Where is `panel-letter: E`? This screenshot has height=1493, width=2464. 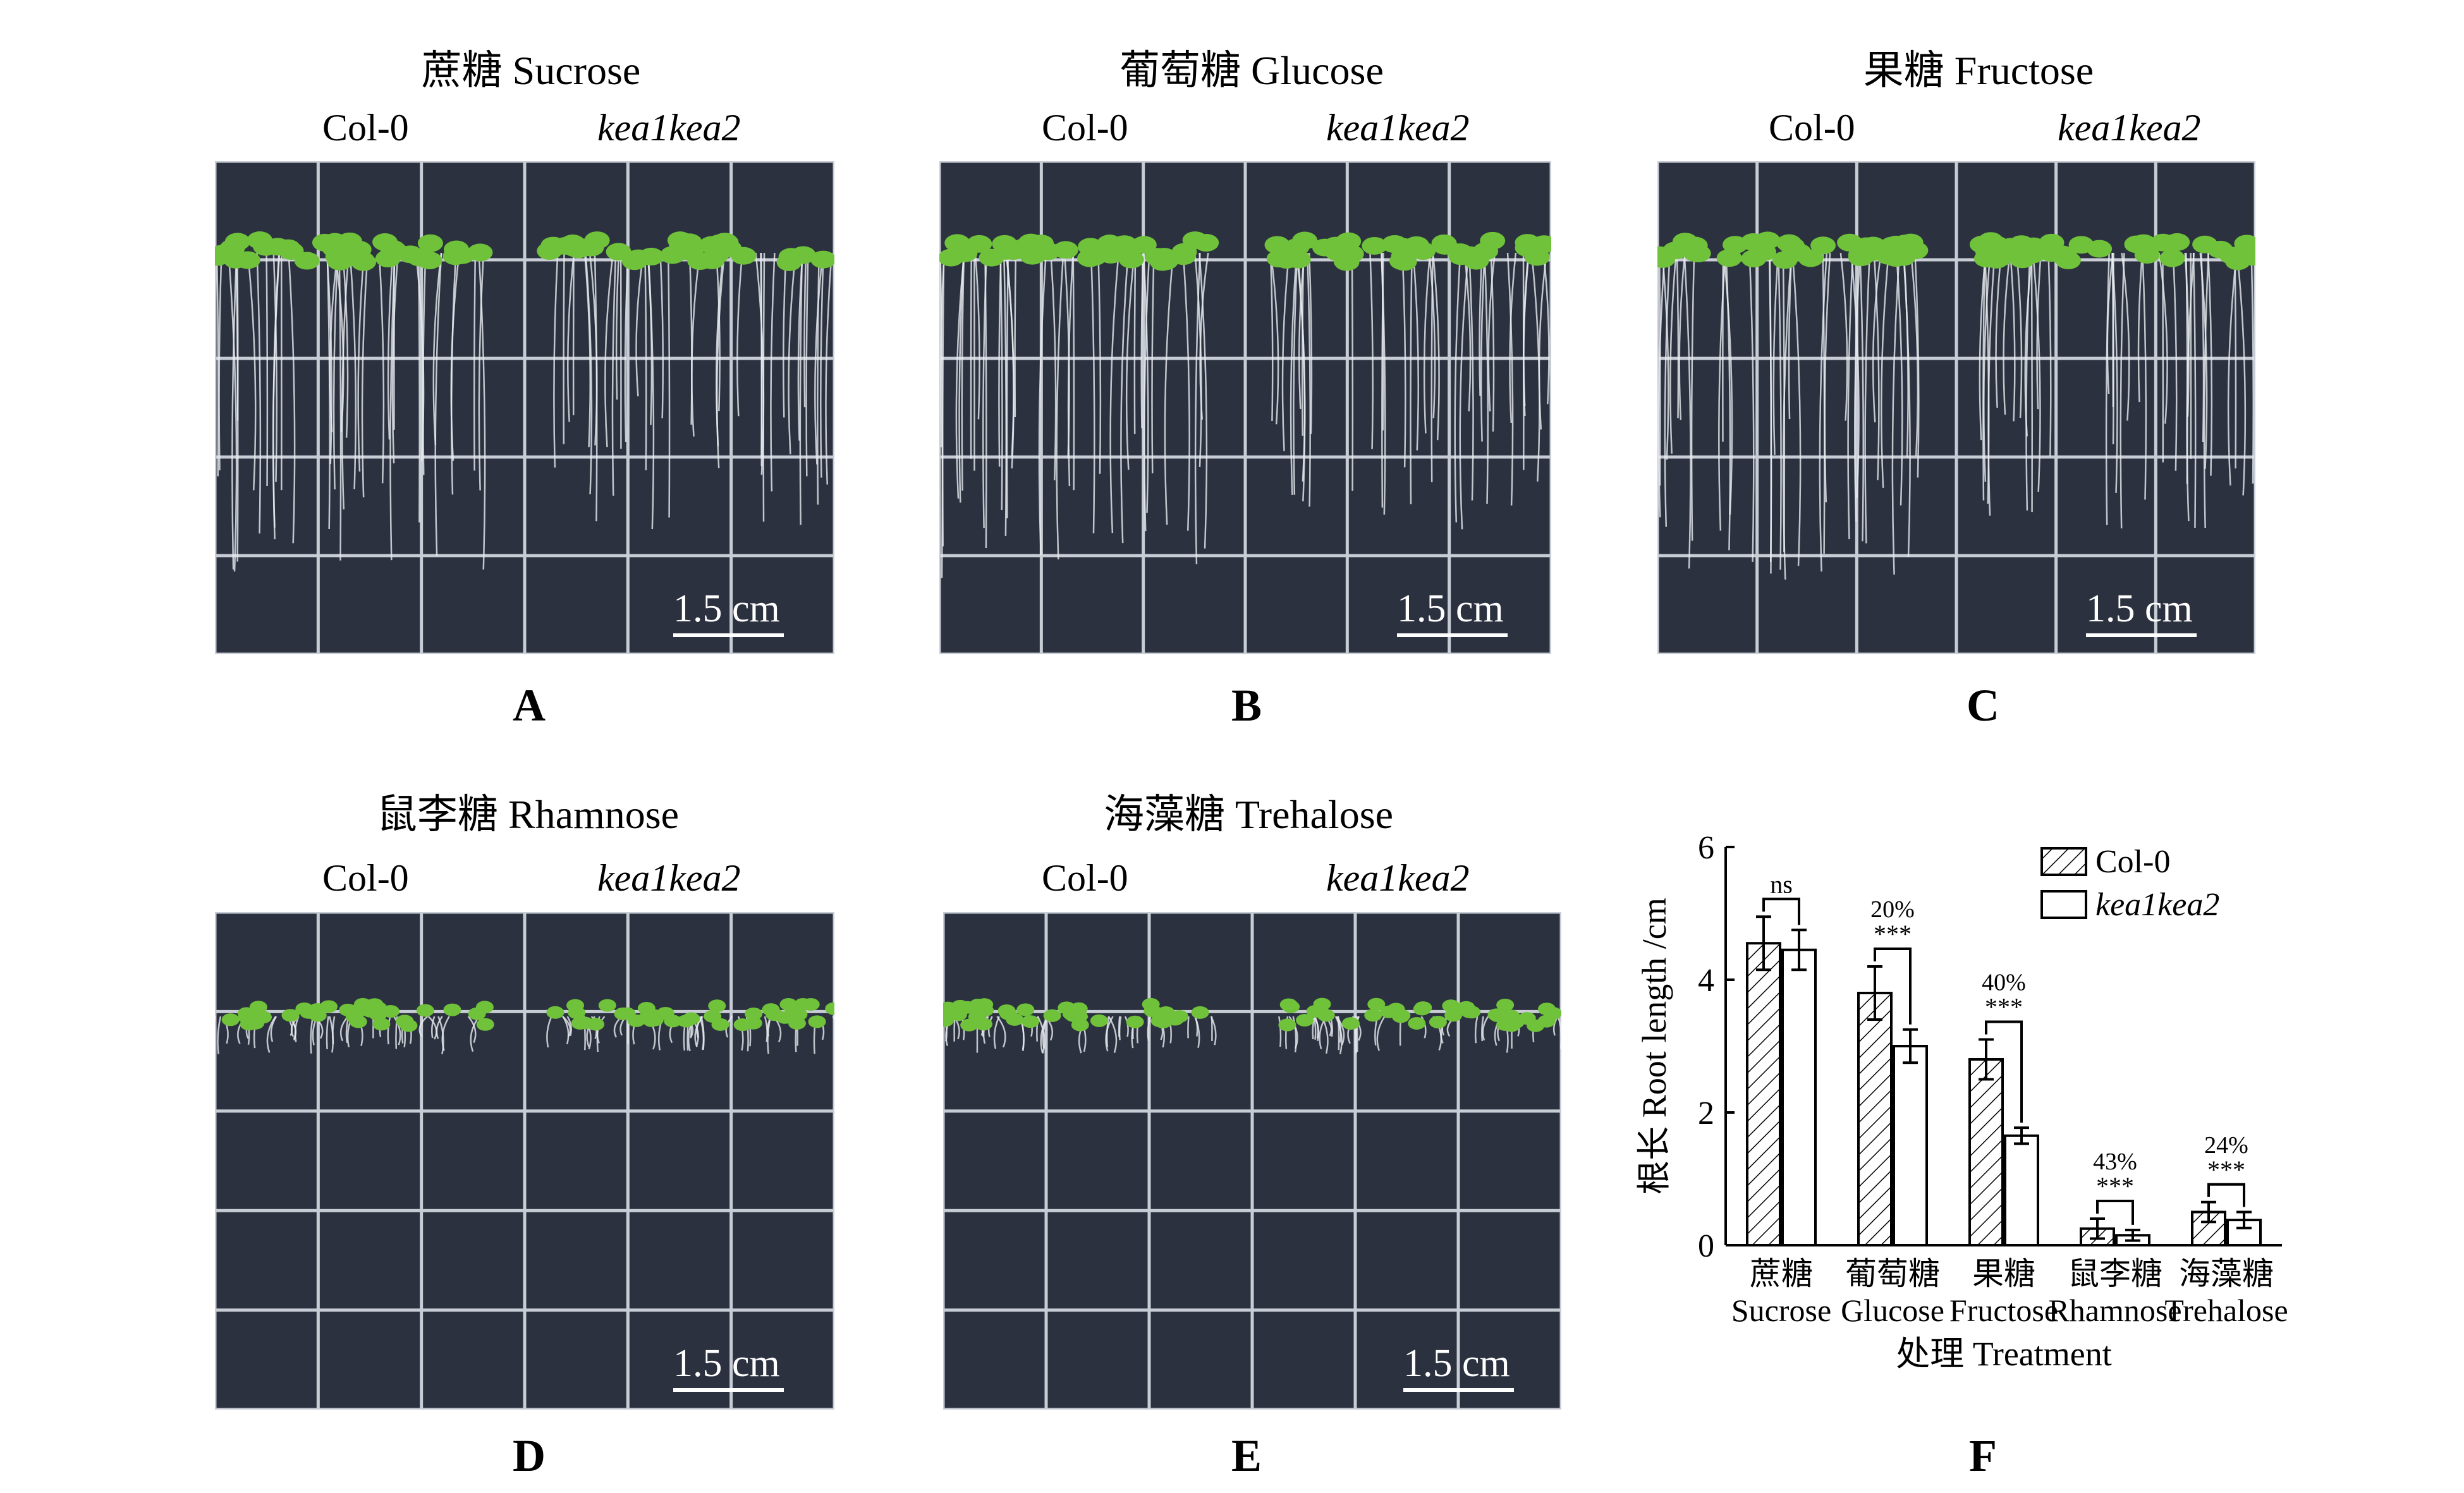
panel-letter: E is located at coordinates (1246, 1456).